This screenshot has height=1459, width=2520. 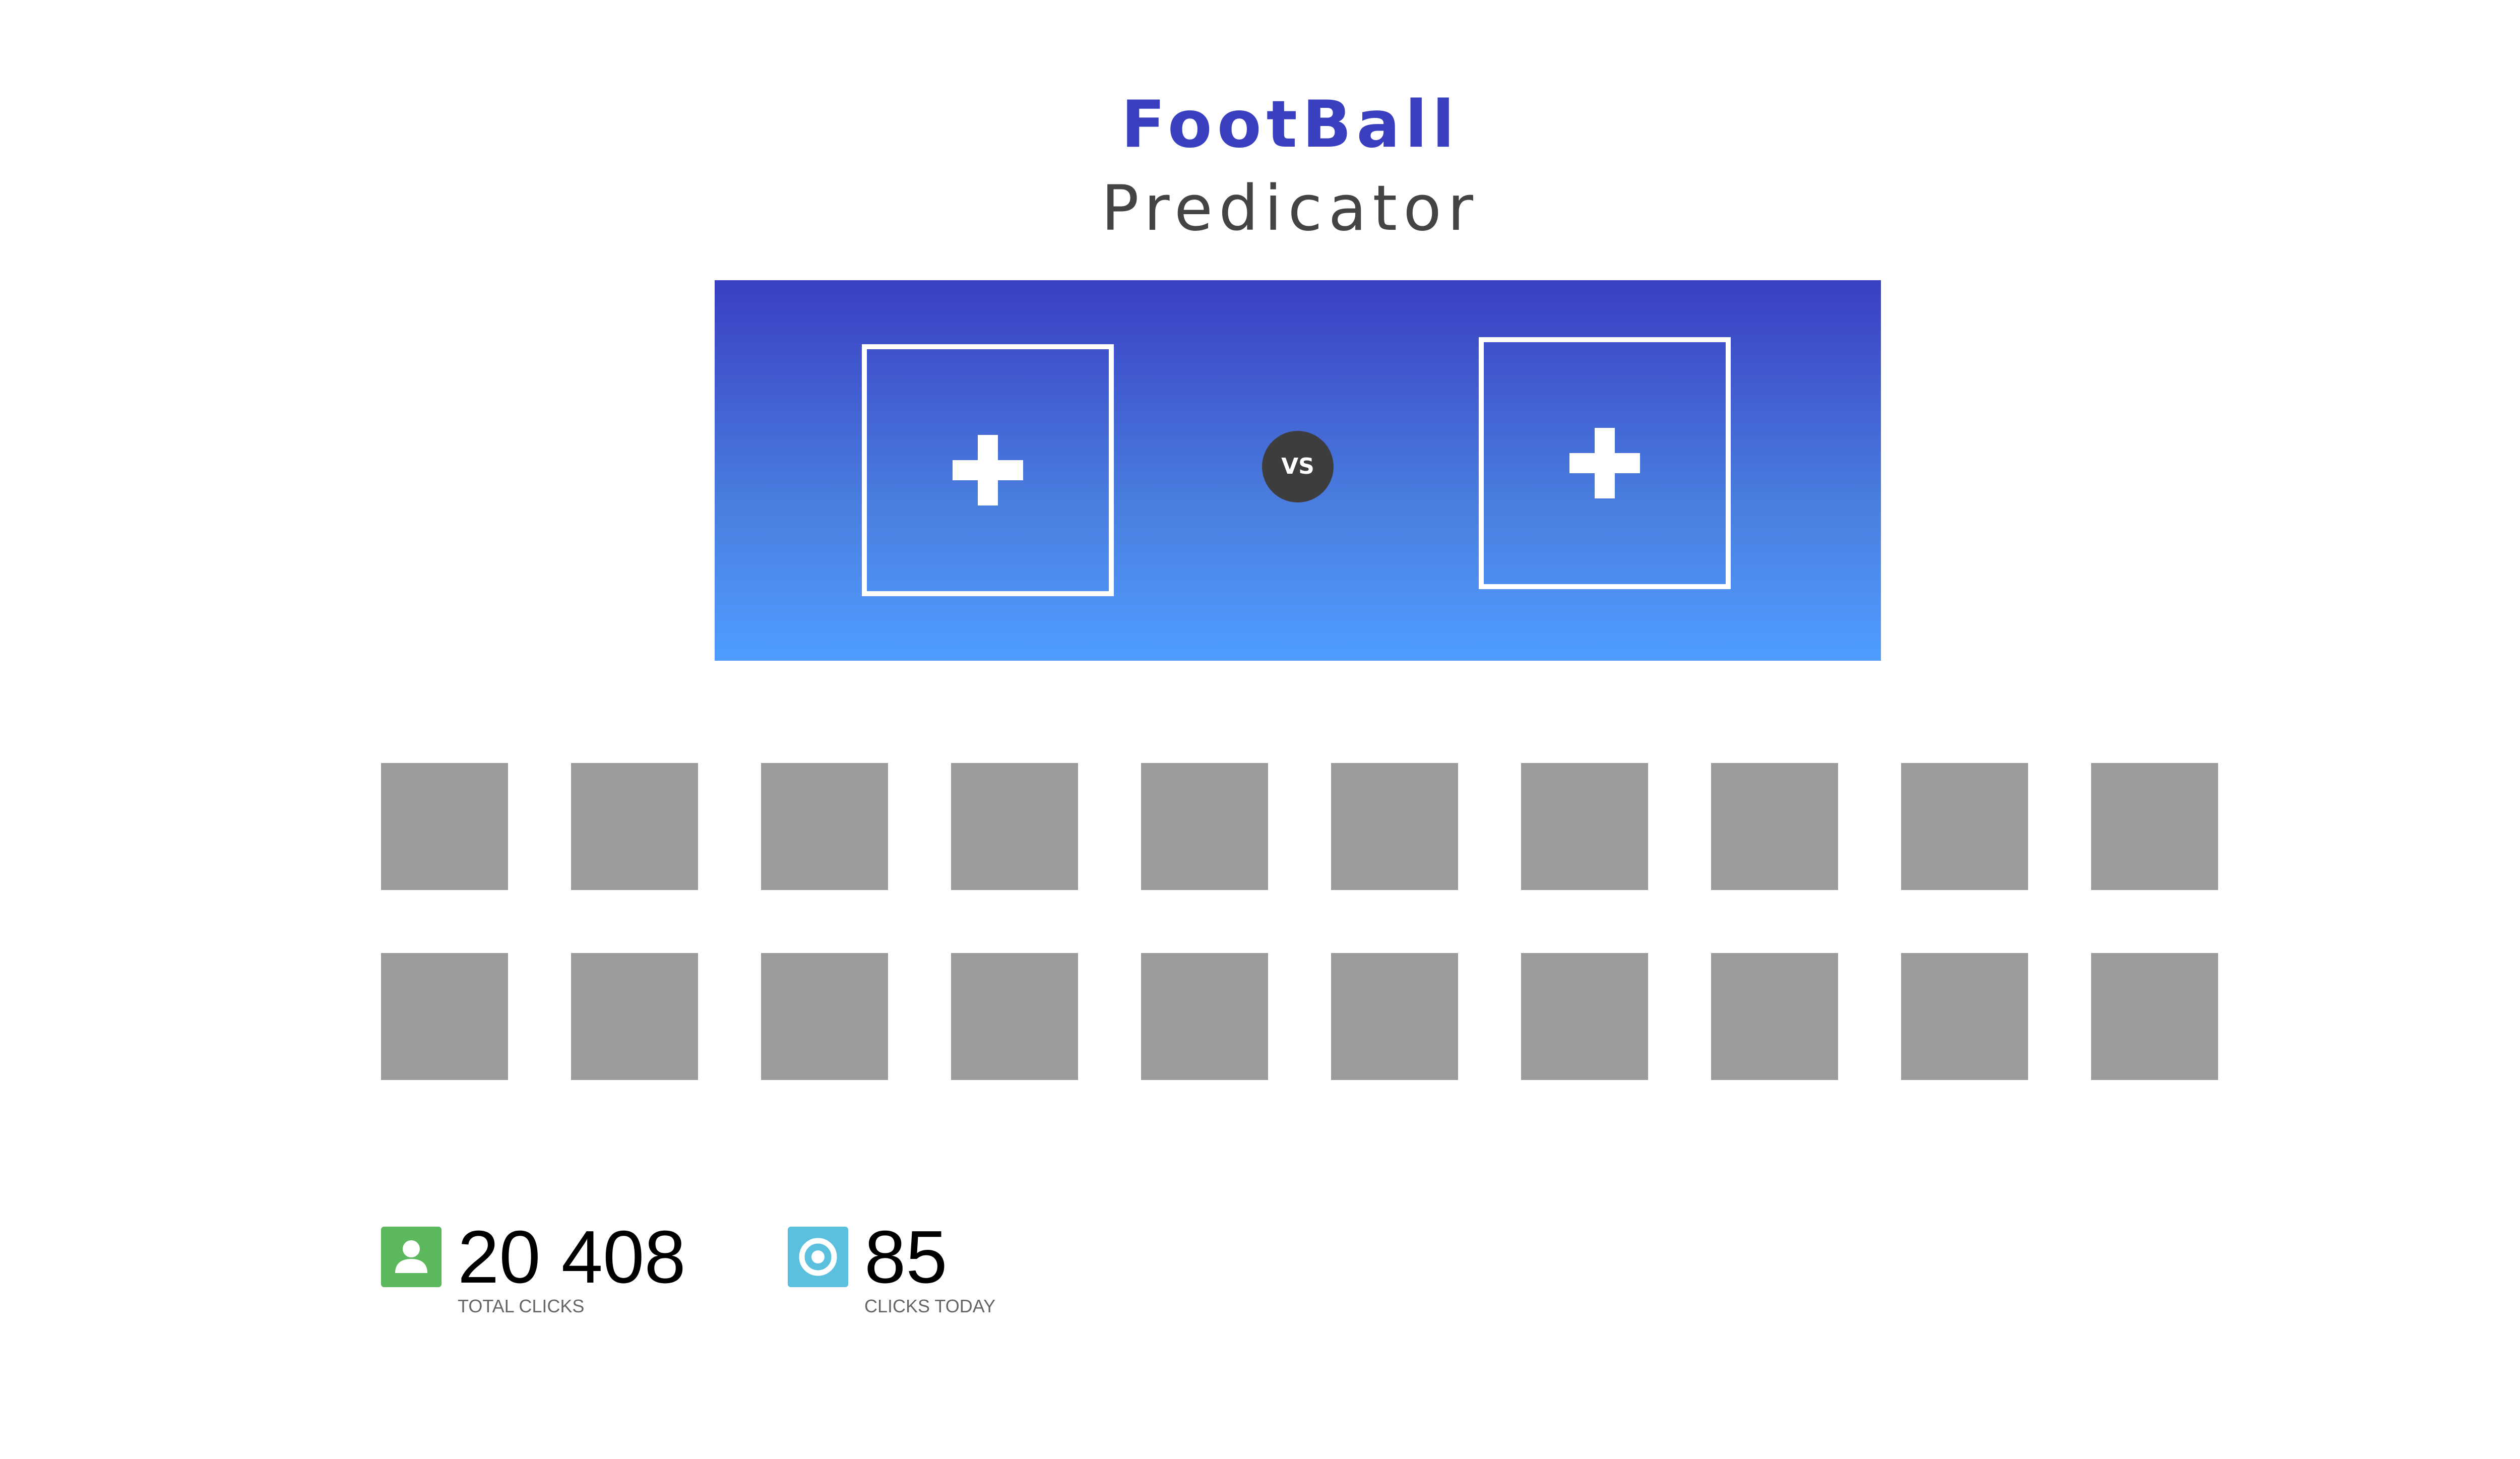 What do you see at coordinates (1298, 466) in the screenshot?
I see `vs-badge: VS` at bounding box center [1298, 466].